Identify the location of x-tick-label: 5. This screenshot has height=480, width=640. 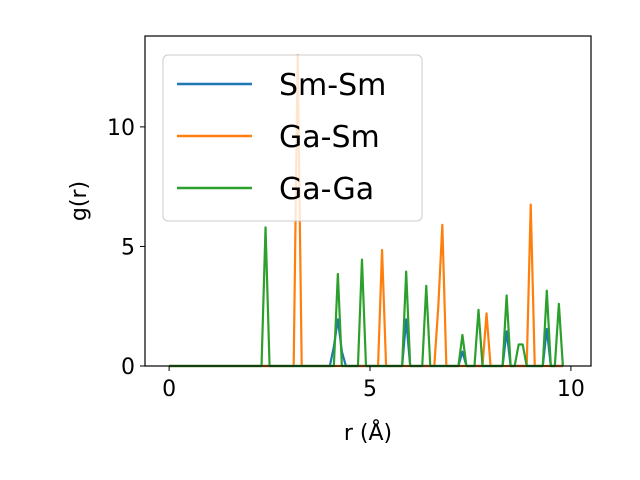
(370, 389).